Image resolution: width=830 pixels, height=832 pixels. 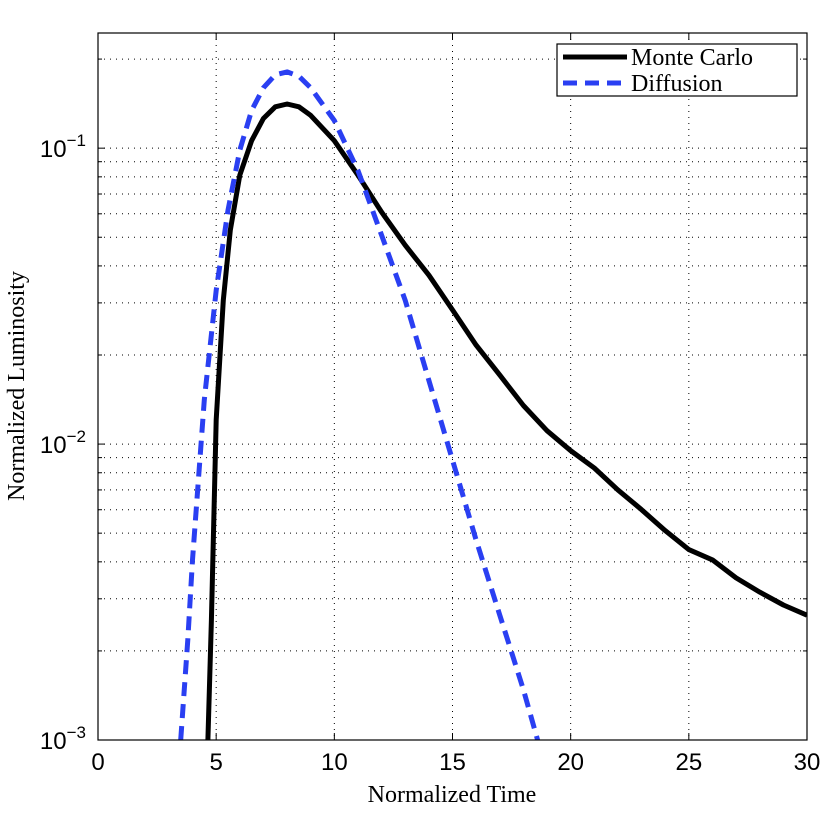 I want to click on x-tick-label: 25, so click(x=688, y=762).